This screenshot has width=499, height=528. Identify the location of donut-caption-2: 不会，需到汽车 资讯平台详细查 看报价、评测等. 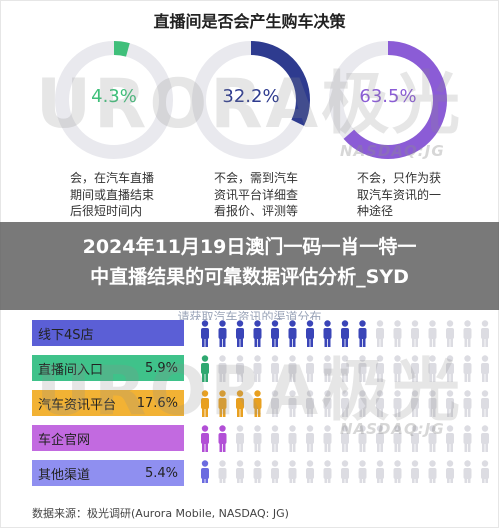
(276, 195).